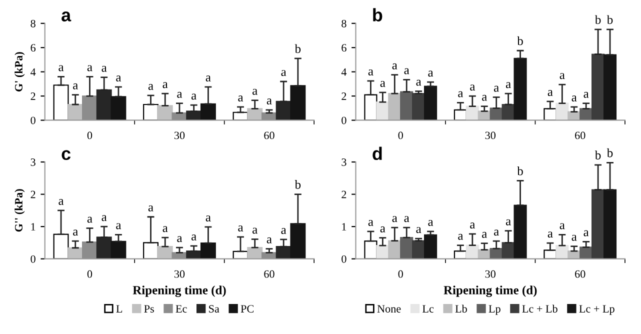 The width and height of the screenshot is (641, 334). I want to click on legend-label: Lb, so click(461, 308).